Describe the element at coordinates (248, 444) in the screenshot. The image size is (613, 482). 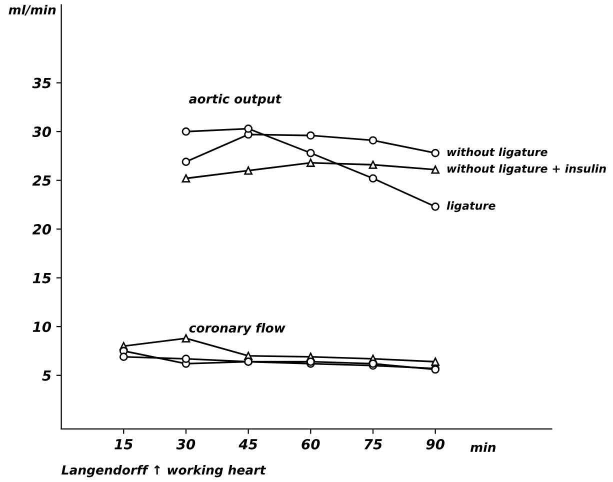
I see `x-tick-label: 45` at that location.